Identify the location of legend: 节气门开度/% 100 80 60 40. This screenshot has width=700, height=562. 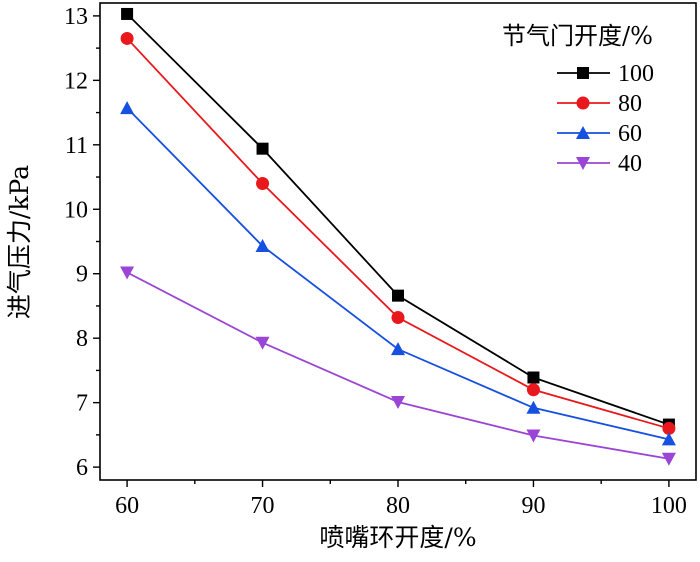
(578, 99).